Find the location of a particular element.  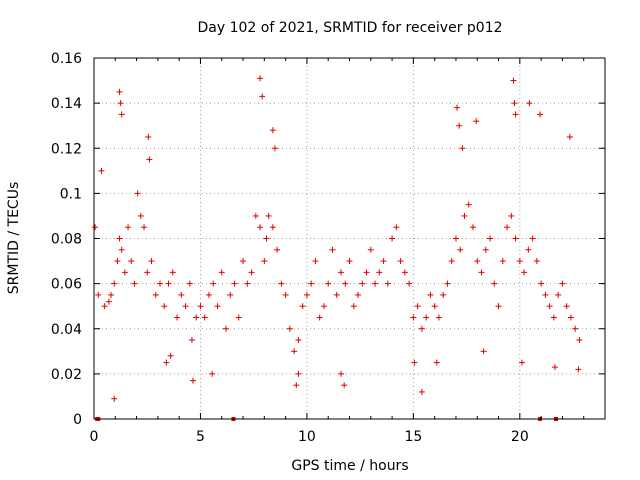

y-tick-labels: 0 0.02 0.04 0.06 0.08 0.1 0.12 0.14 0.16 is located at coordinates (66, 239).